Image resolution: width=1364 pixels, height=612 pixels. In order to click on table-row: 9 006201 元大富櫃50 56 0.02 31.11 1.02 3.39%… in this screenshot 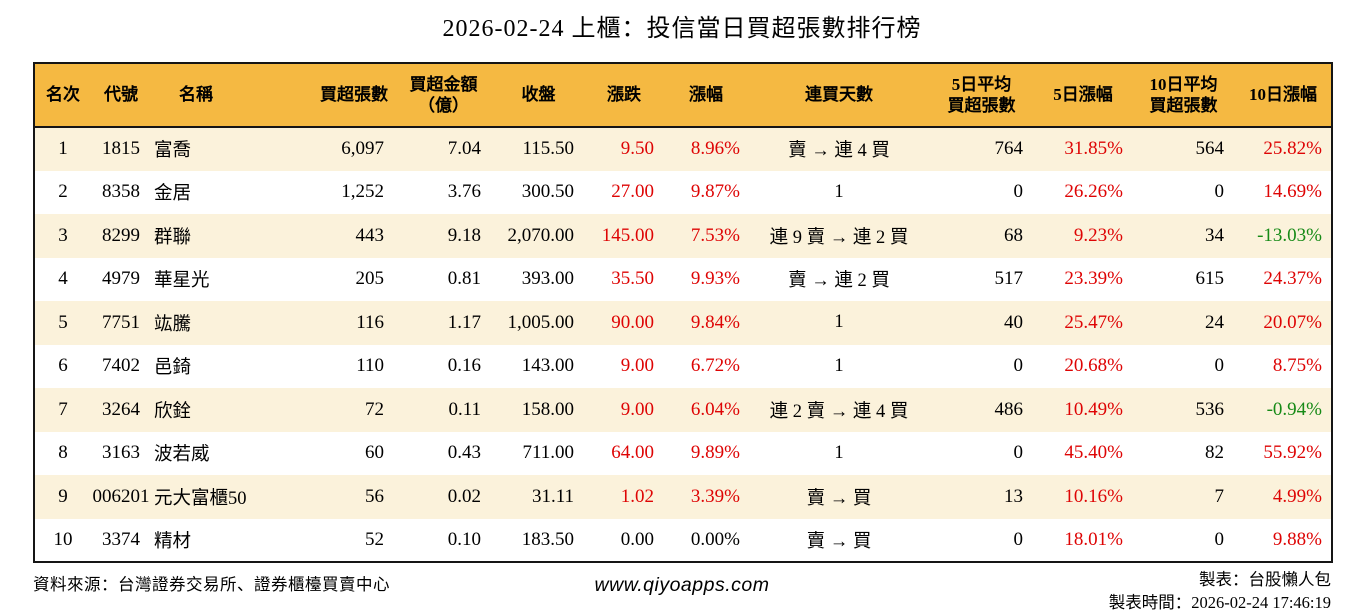, I will do `click(683, 497)`.